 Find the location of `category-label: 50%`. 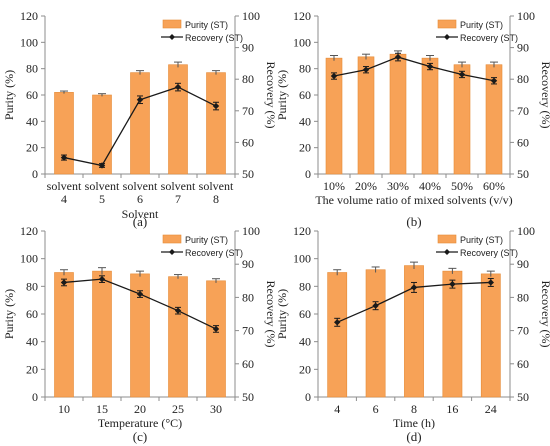

category-label: 50% is located at coordinates (462, 186).